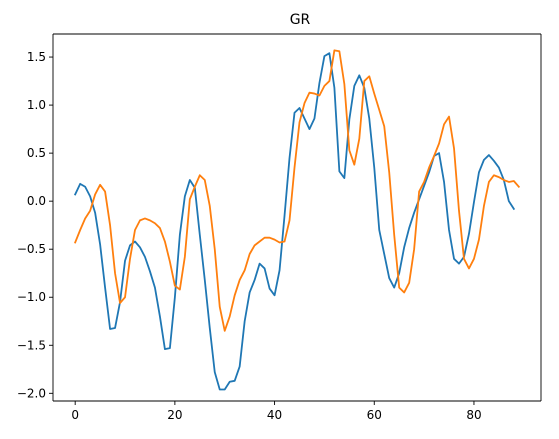  Describe the element at coordinates (274, 415) in the screenshot. I see `x-tick-label: 40` at that location.